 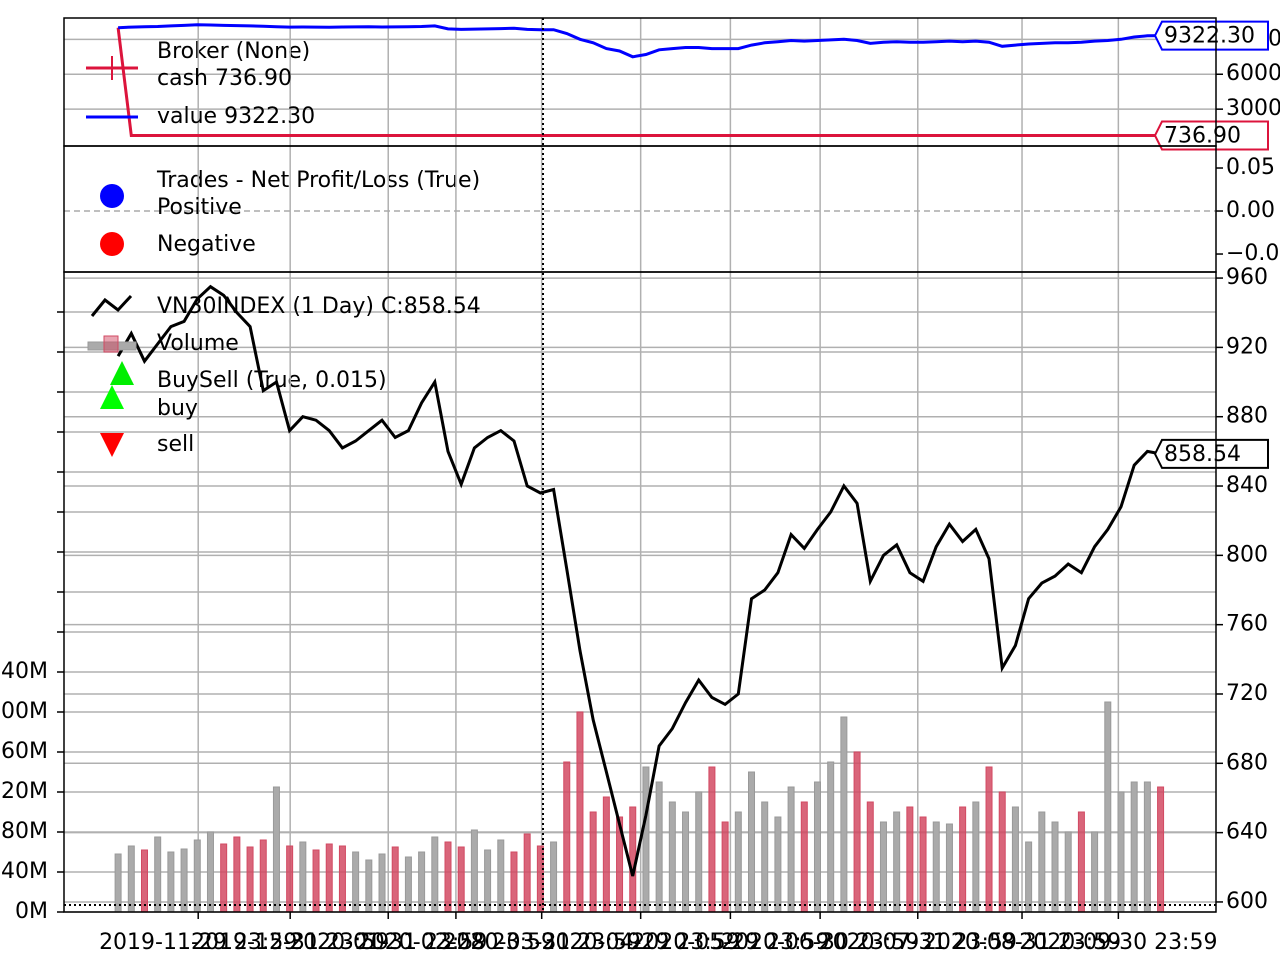 I want to click on y-tick-label: 0.05, so click(x=1250, y=167).